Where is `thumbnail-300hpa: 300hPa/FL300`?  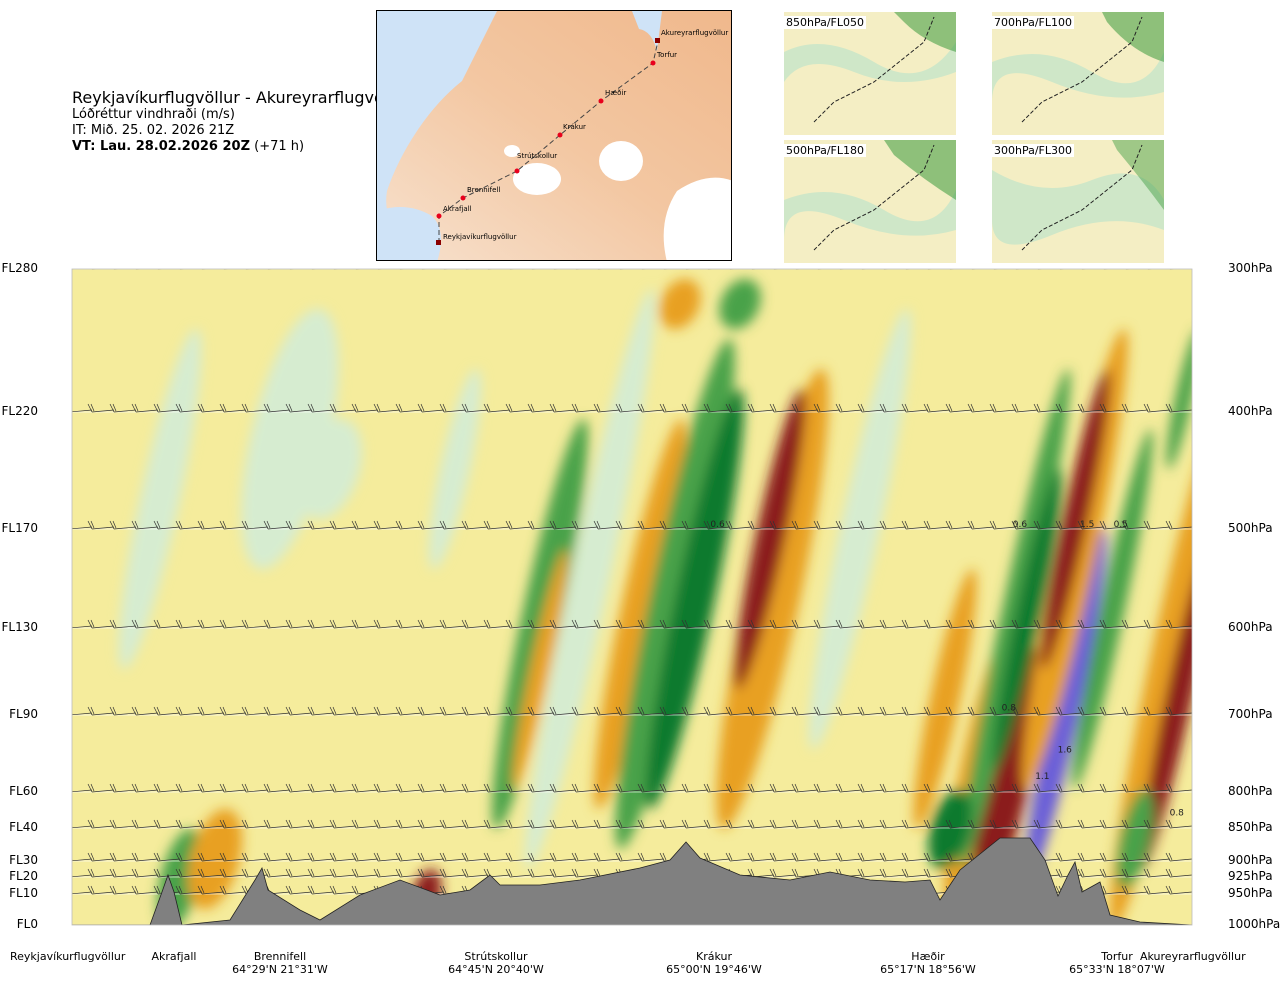 thumbnail-300hpa: 300hPa/FL300 is located at coordinates (1078, 201).